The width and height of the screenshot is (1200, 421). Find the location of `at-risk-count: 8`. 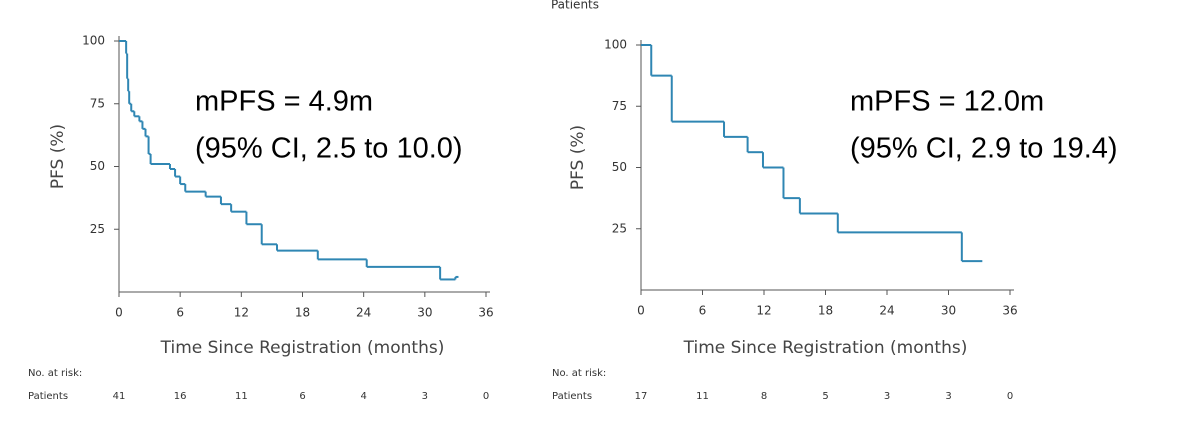

at-risk-count: 8 is located at coordinates (764, 396).